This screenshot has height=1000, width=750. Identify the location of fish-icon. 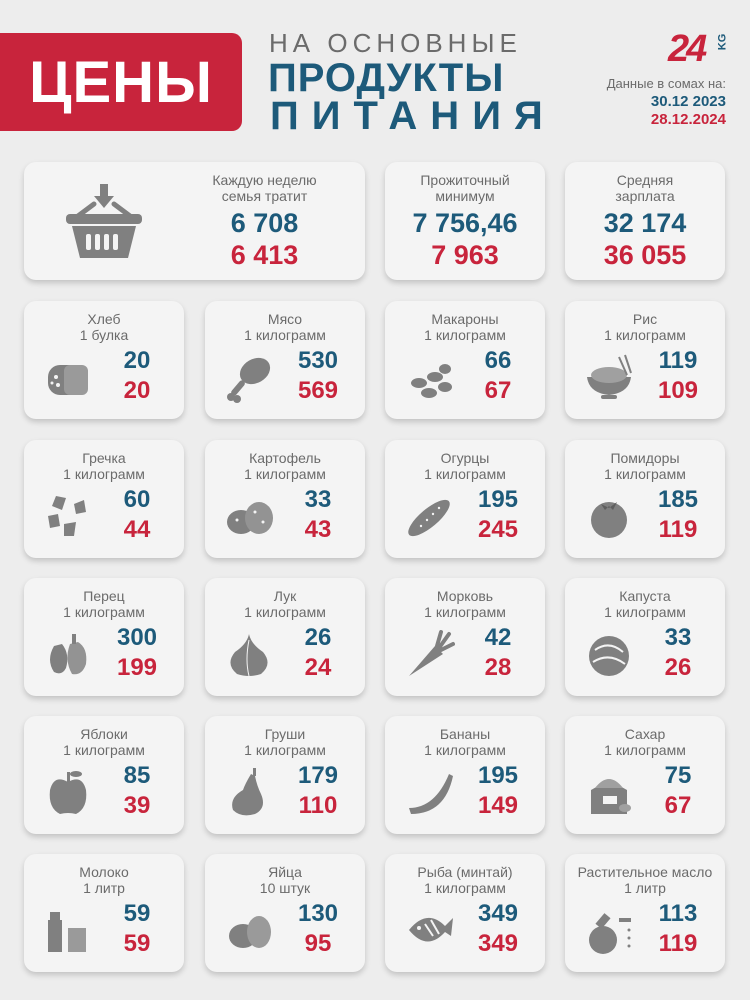
(431, 929).